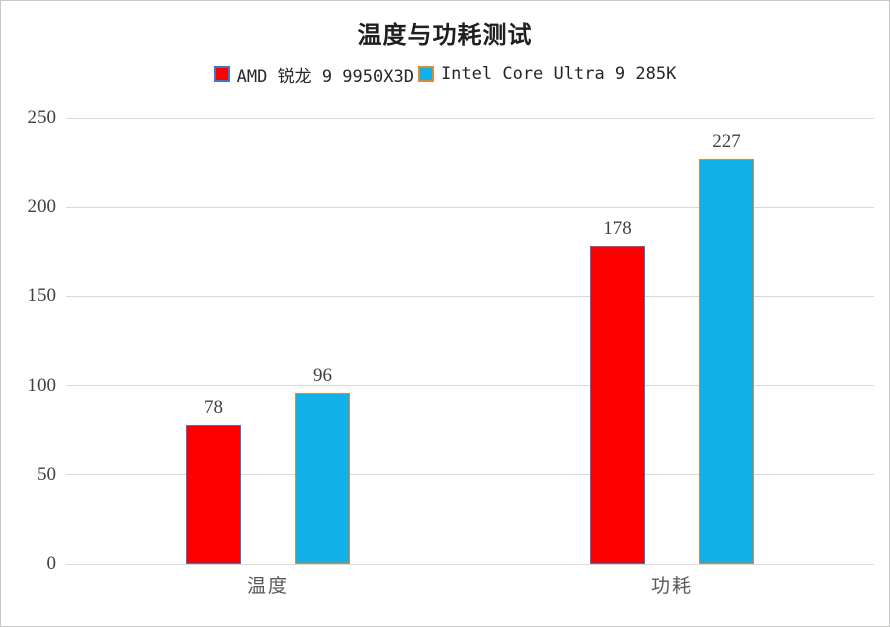  What do you see at coordinates (726, 361) in the screenshot?
I see `bar-功耗-intel` at bounding box center [726, 361].